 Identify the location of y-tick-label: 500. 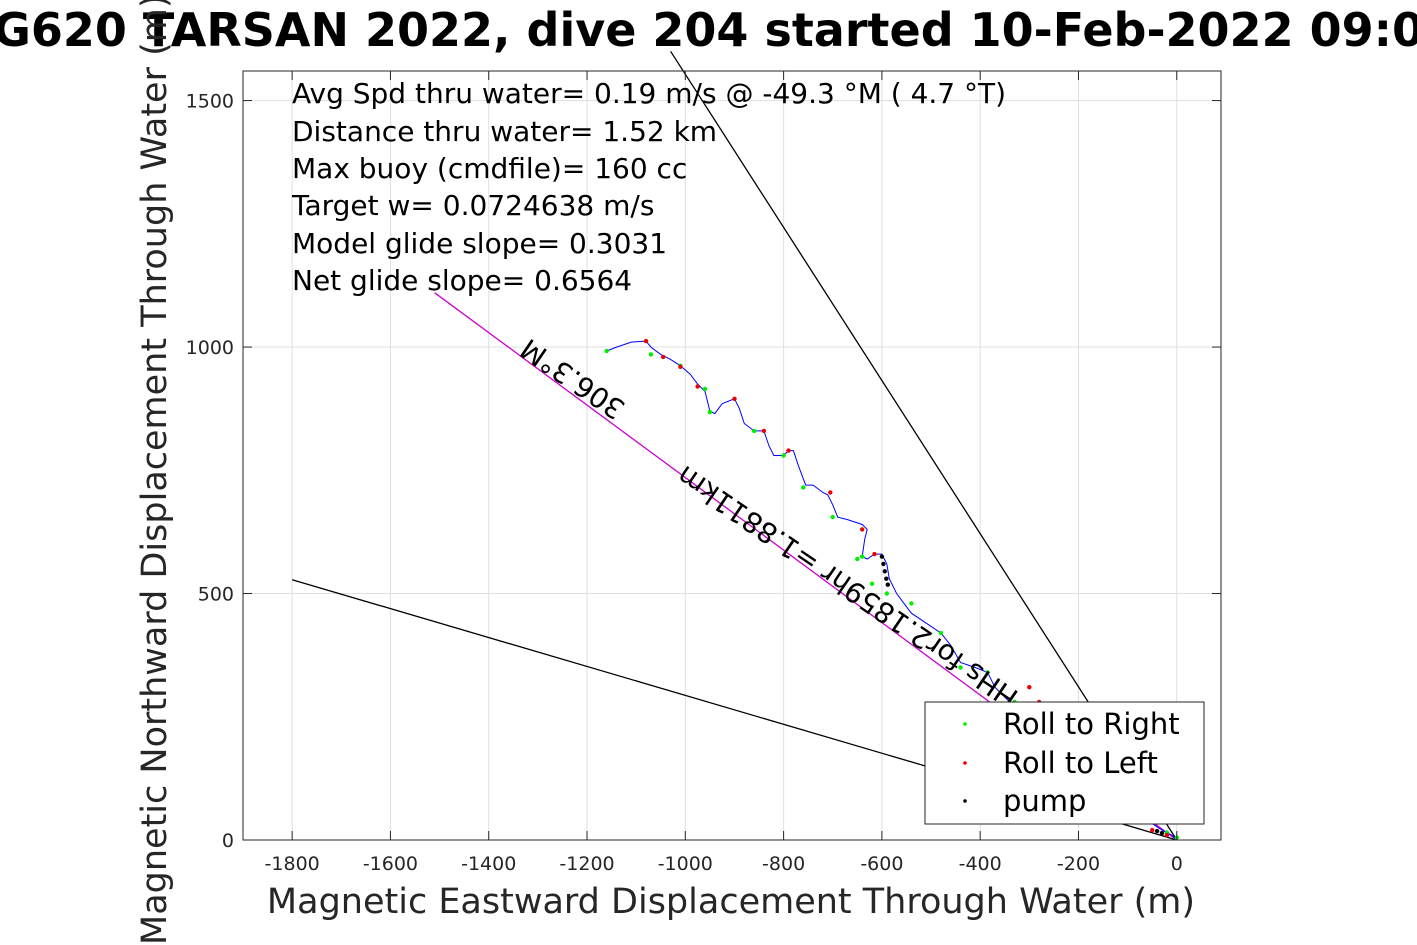
(216, 595).